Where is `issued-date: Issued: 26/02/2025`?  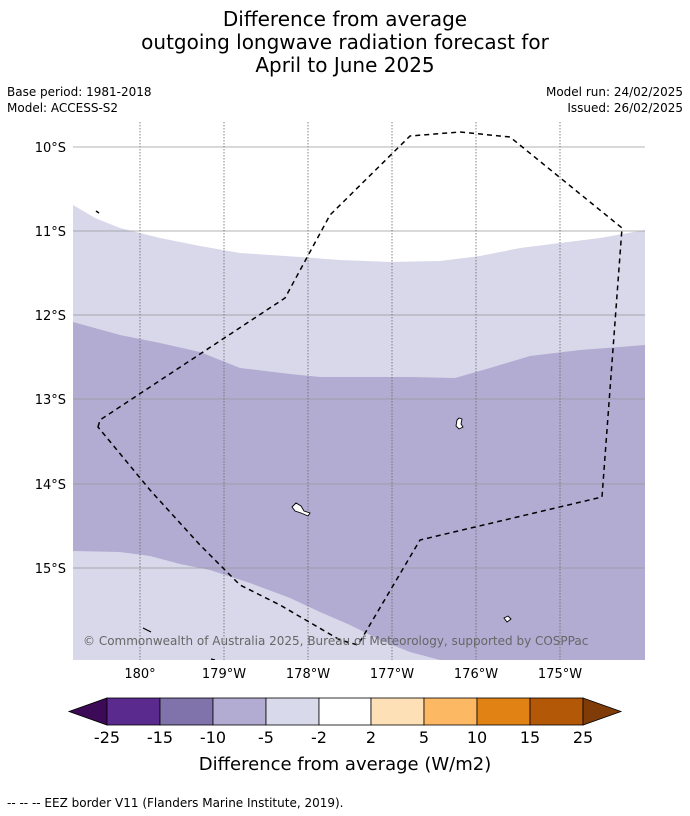 issued-date: Issued: 26/02/2025 is located at coordinates (625, 108).